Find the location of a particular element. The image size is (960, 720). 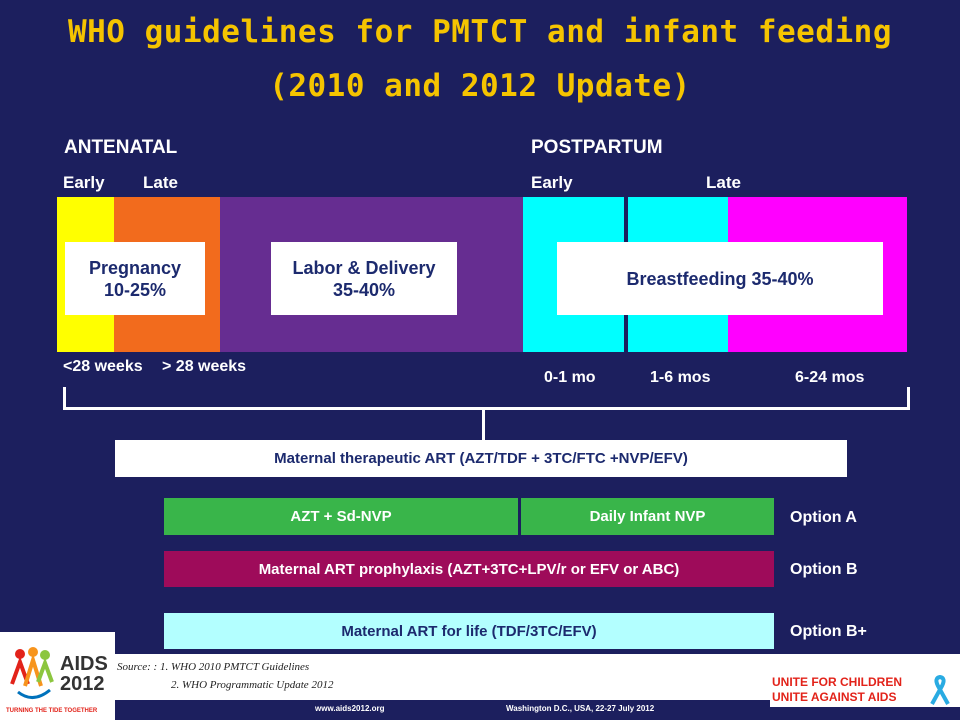

pregnancy-box: Pregnancy 10-25% is located at coordinates (135, 278).